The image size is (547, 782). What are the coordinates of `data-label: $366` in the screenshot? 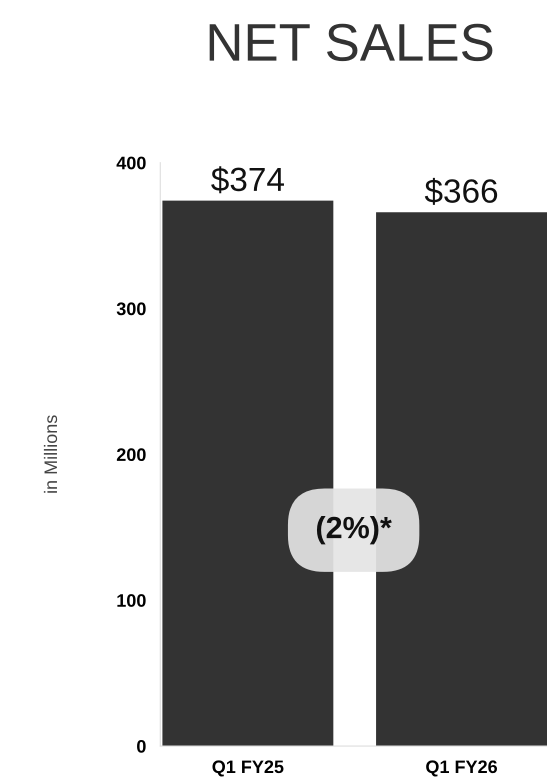 It's located at (461, 191).